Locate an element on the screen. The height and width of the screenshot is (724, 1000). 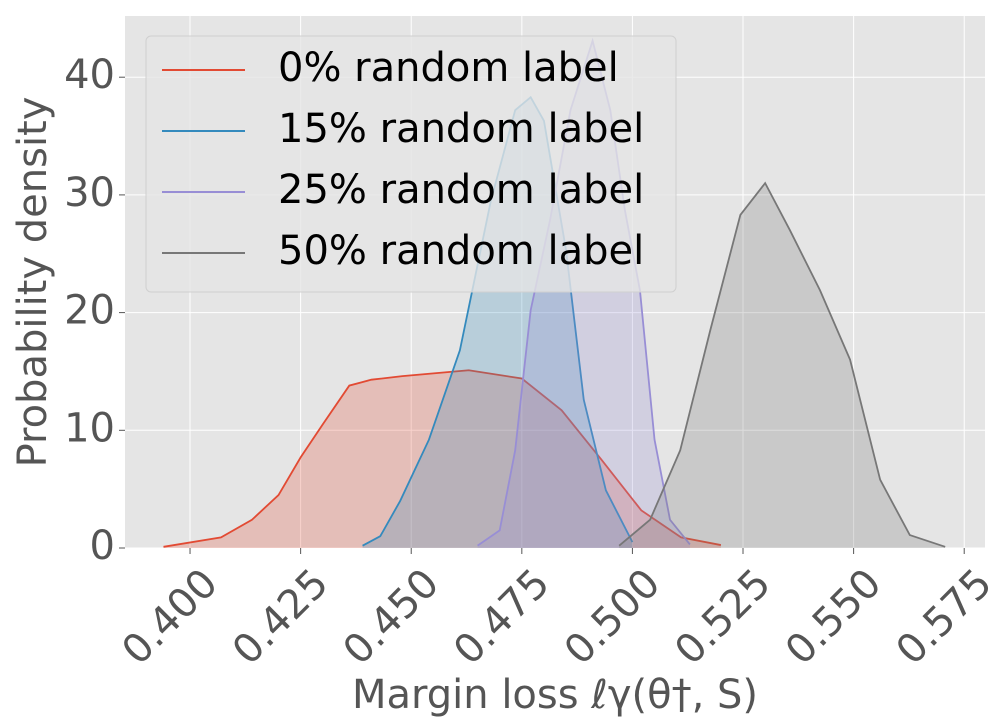
density-line is located at coordinates (442, 458).